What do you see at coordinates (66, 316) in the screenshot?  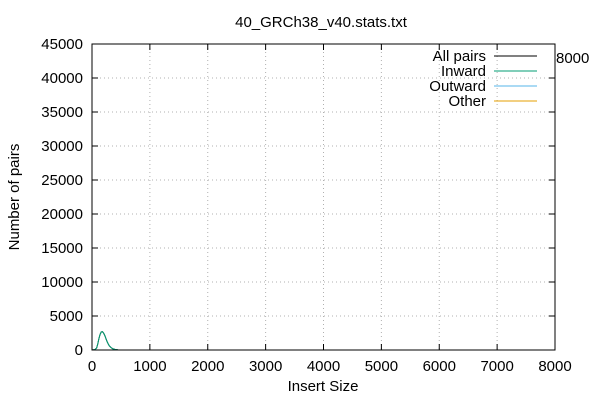 I see `y-tick-label: 5000` at bounding box center [66, 316].